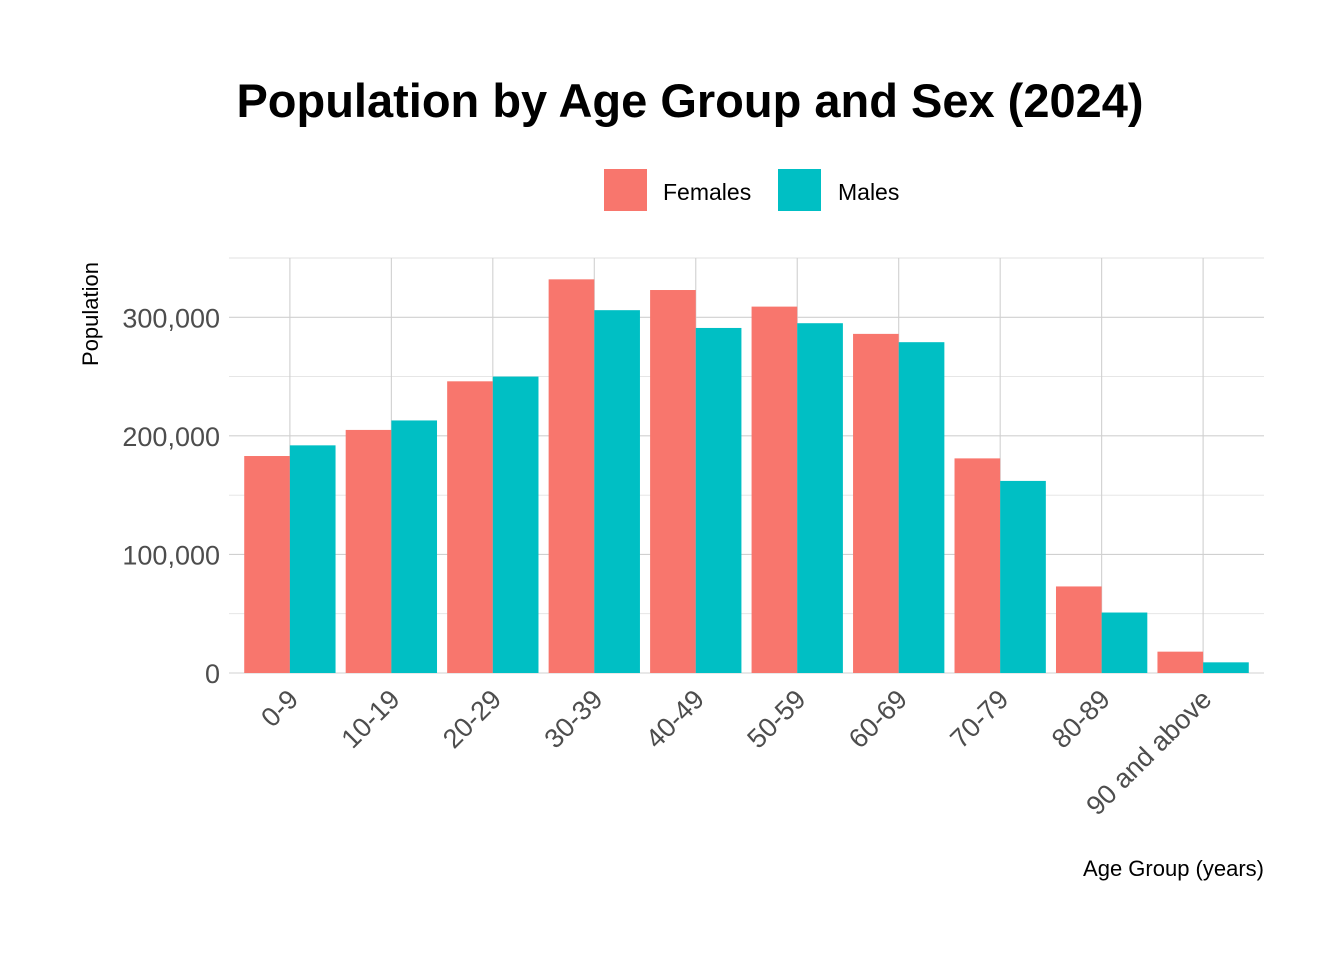 This screenshot has height=960, width=1344. Describe the element at coordinates (751, 190) in the screenshot. I see `legend: Females Males` at that location.